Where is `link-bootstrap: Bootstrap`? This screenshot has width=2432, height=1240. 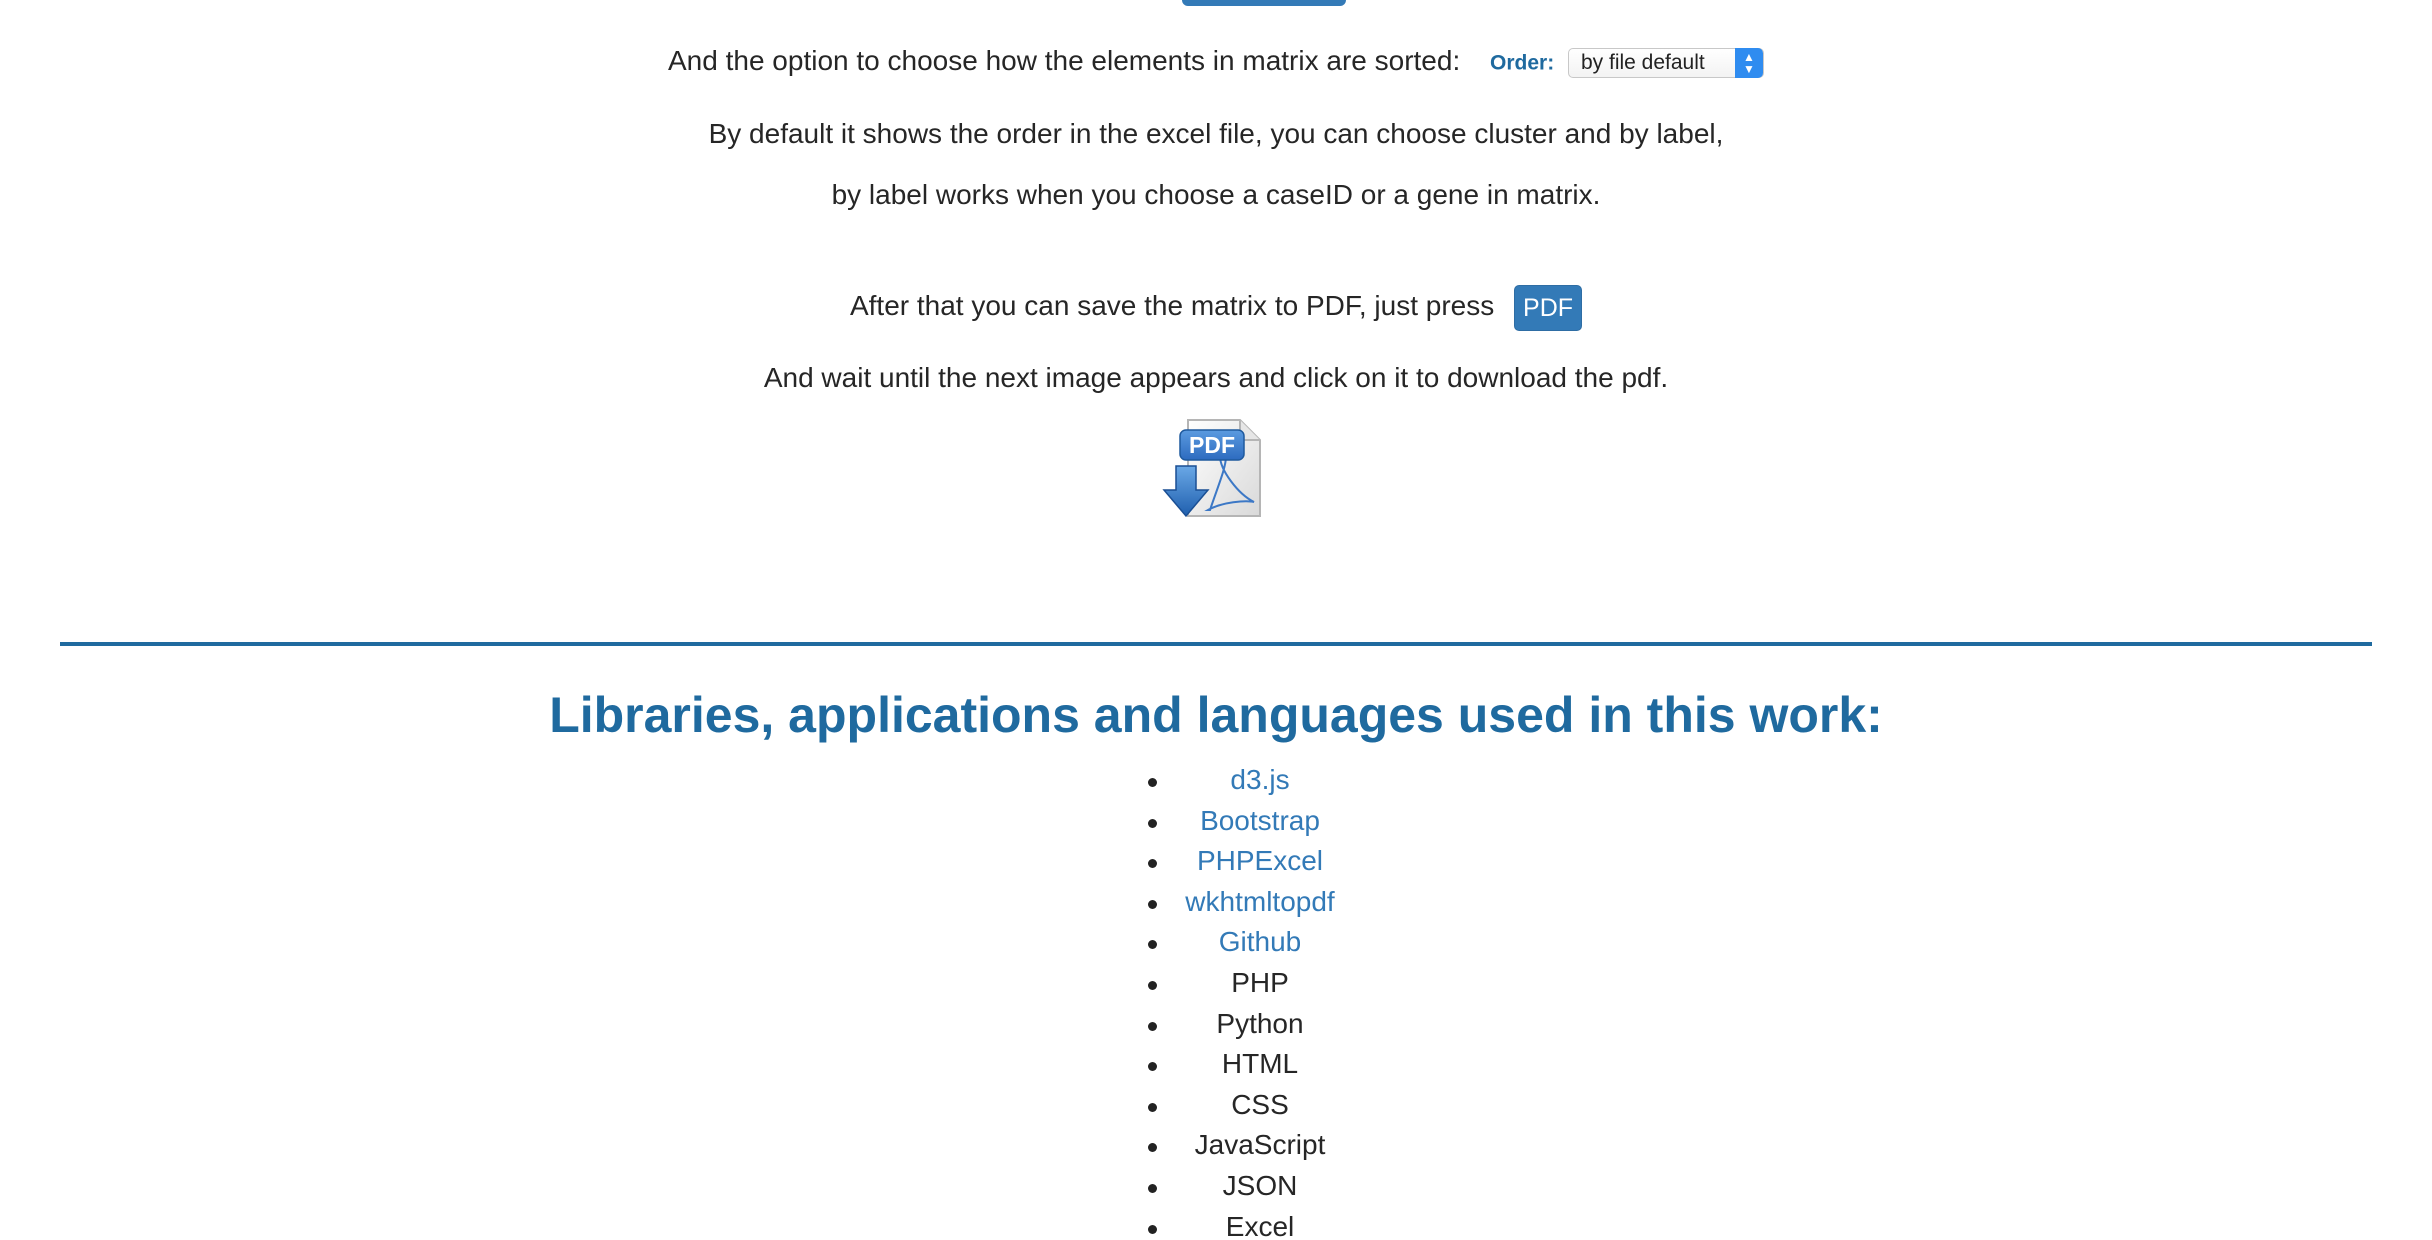
link-bootstrap: Bootstrap is located at coordinates (1260, 820).